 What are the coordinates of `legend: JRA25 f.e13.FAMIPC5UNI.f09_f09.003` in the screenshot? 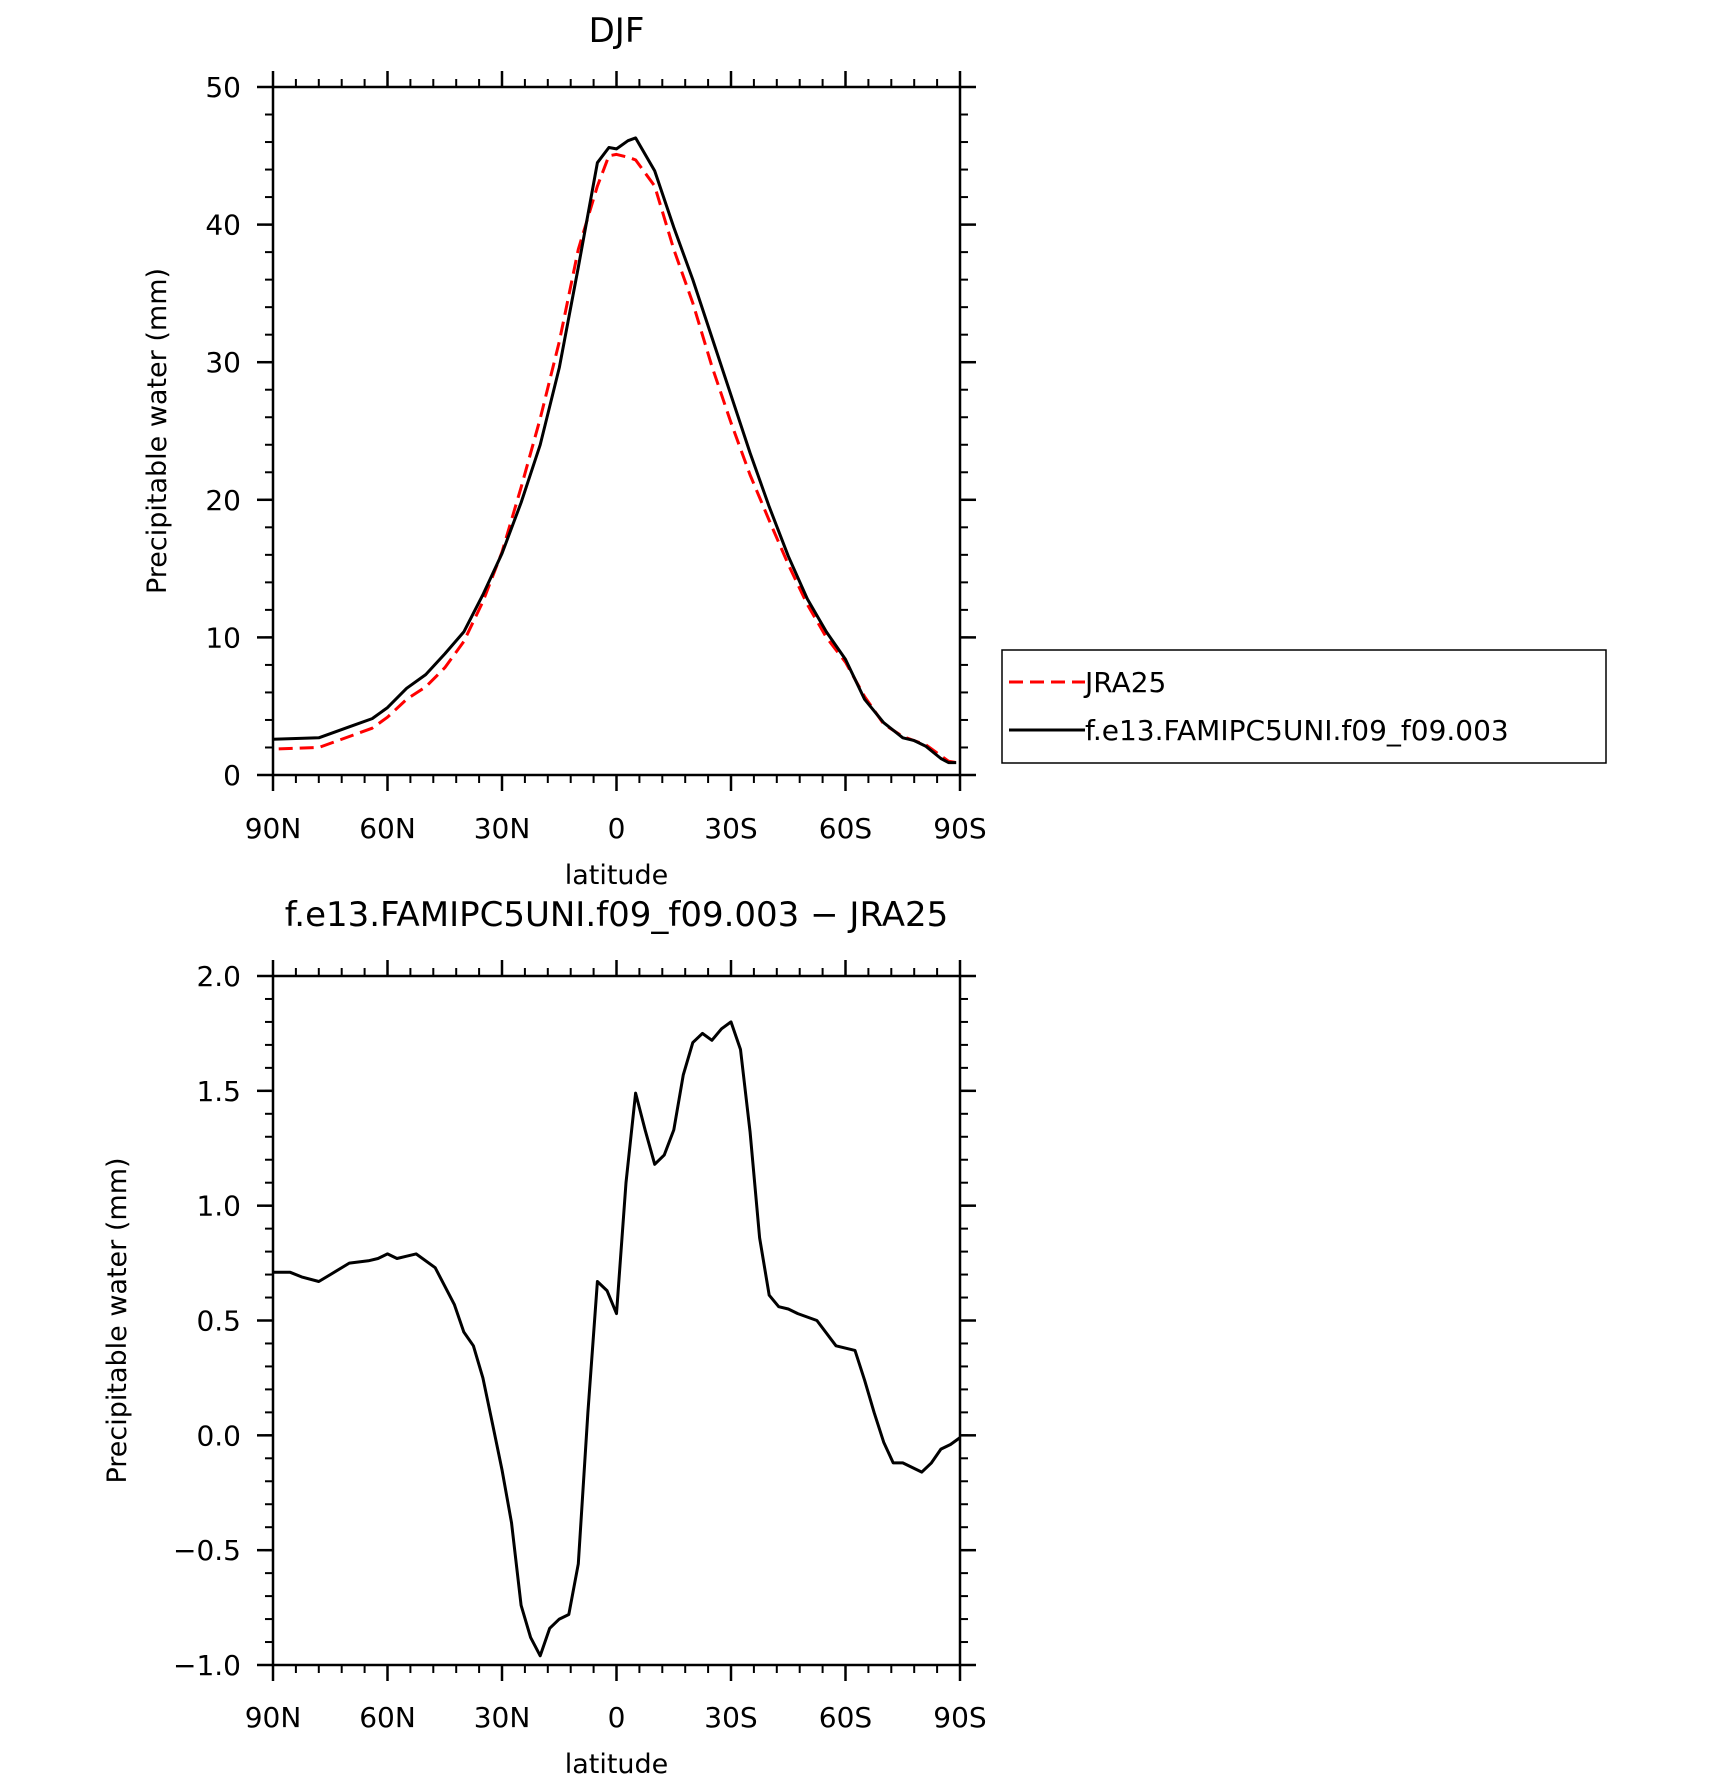 It's located at (1304, 706).